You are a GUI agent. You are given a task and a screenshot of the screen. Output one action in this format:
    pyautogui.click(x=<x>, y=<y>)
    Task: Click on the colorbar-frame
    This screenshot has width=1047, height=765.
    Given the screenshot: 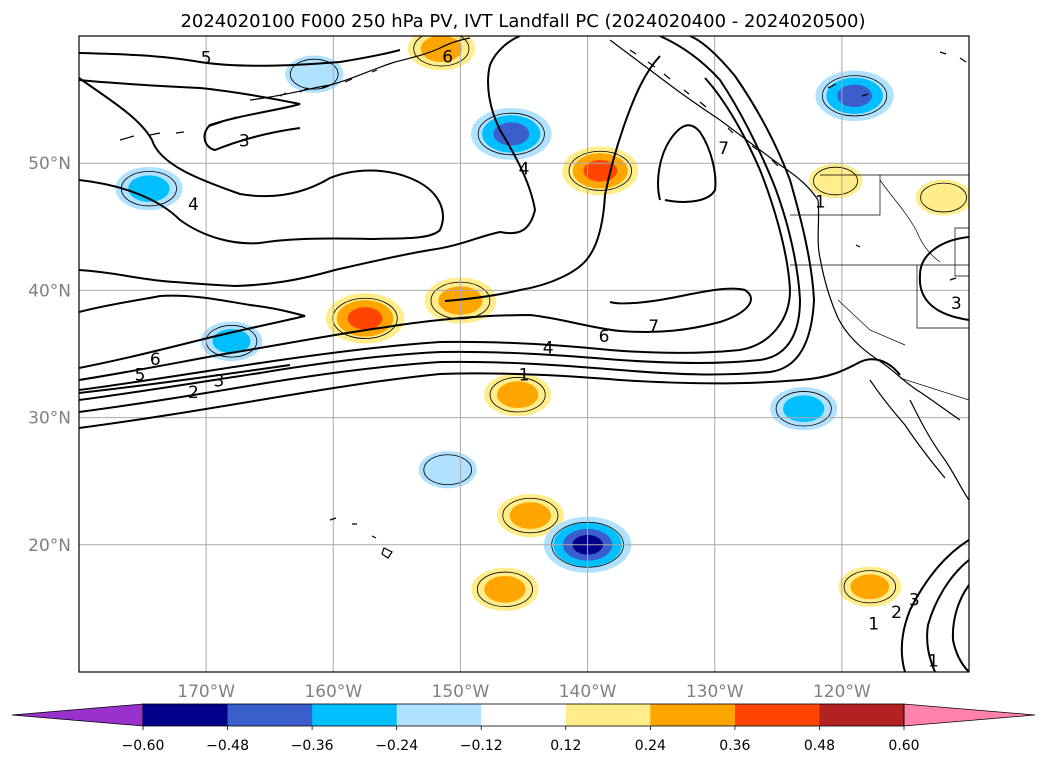 What is the action you would take?
    pyautogui.click(x=523, y=715)
    